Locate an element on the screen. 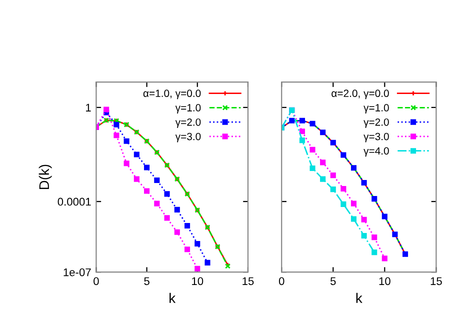  y-axis-title: D(k) is located at coordinates (45, 177).